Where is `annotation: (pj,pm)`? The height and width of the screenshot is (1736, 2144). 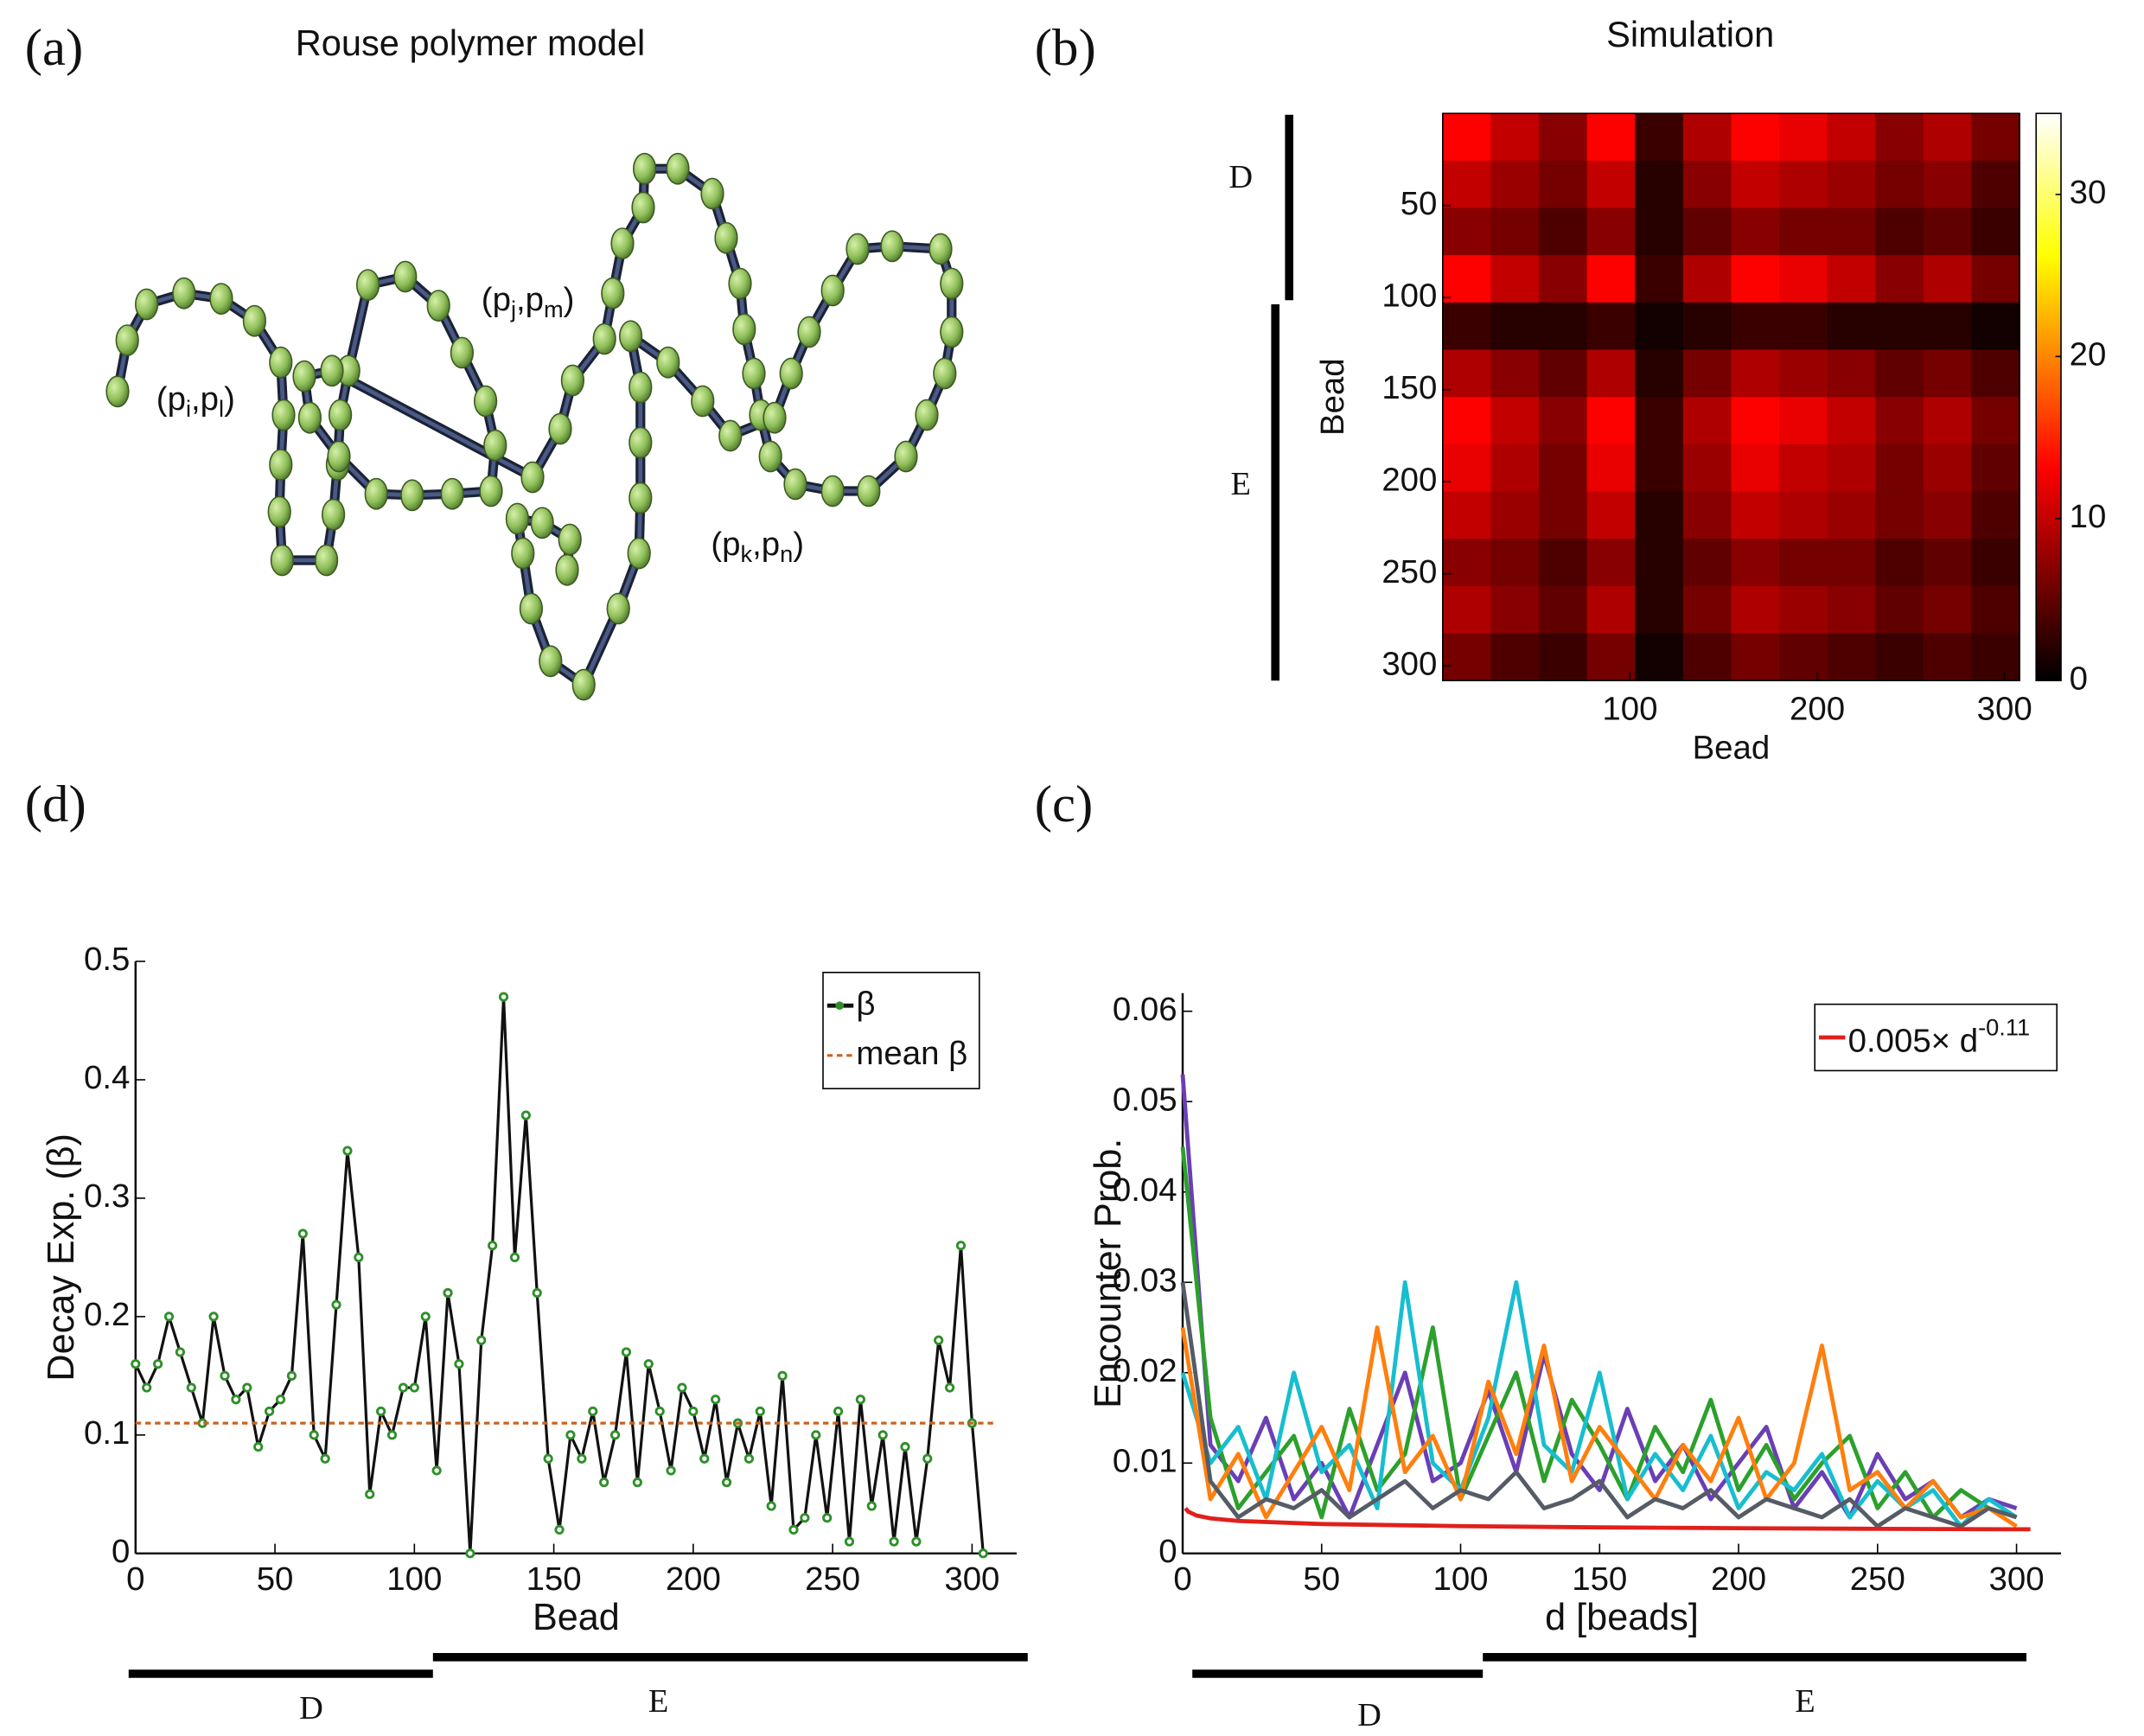
annotation: (pj,pm) is located at coordinates (528, 301).